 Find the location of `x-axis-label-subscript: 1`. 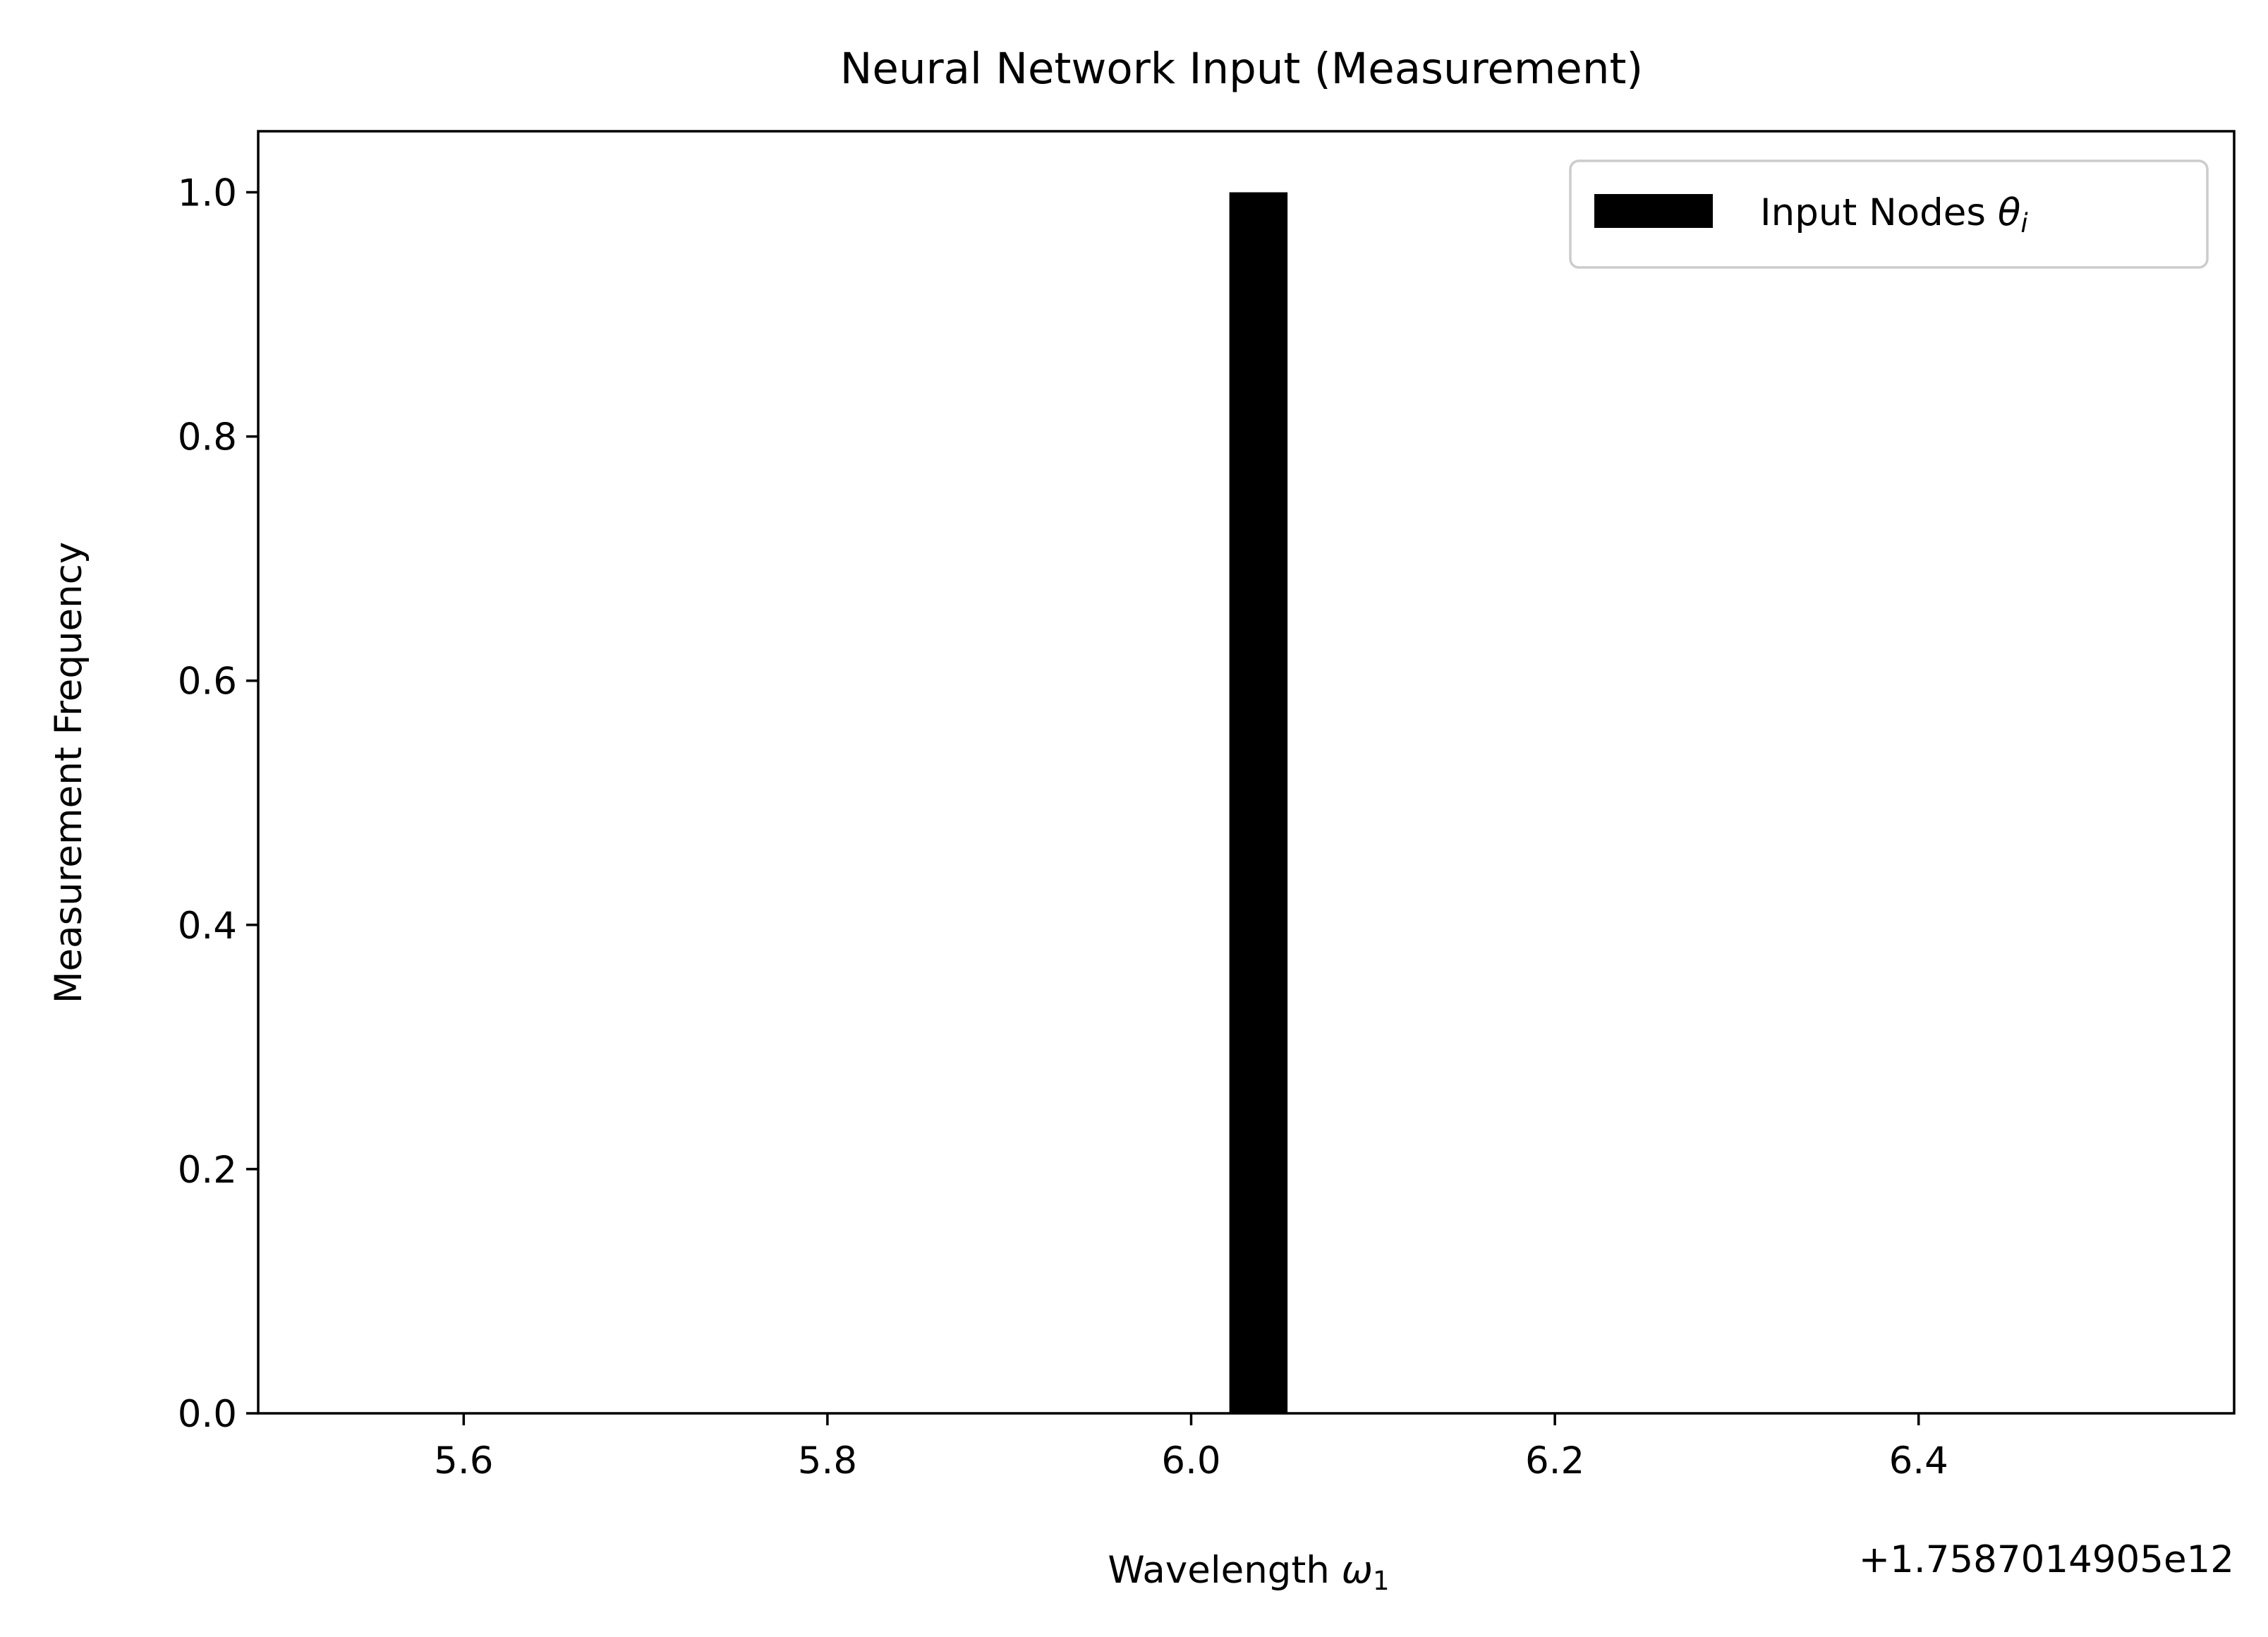

x-axis-label-subscript: 1 is located at coordinates (1381, 1581).